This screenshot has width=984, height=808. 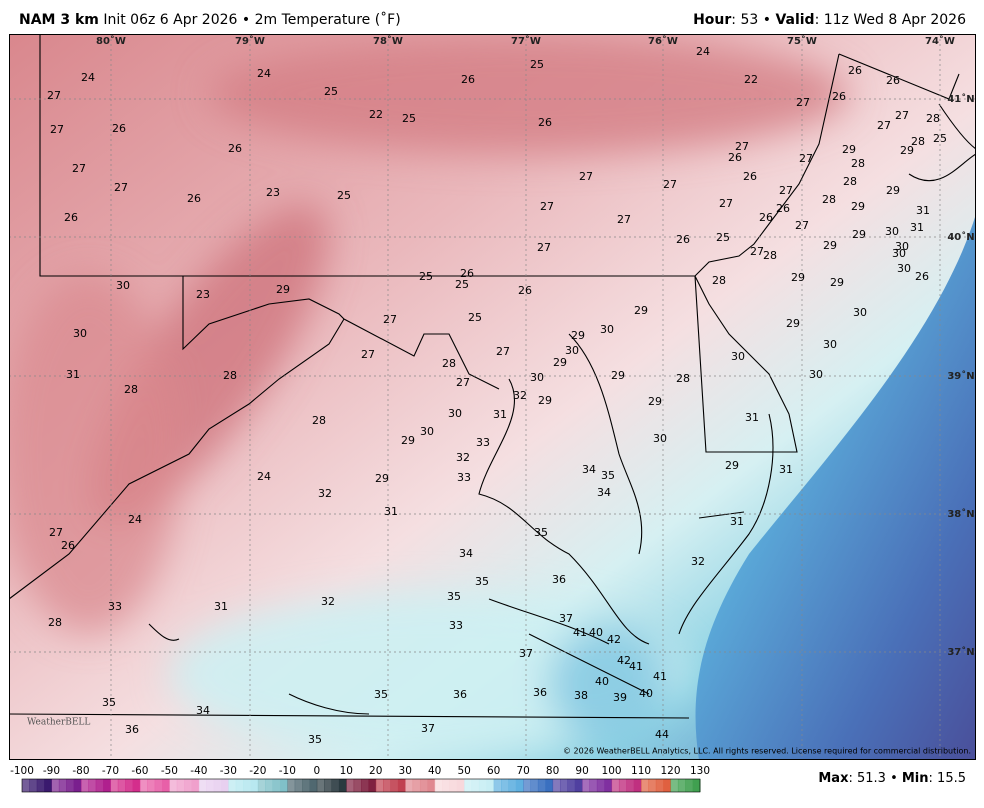 What do you see at coordinates (960, 514) in the screenshot?
I see `latitude-label: 38˚N` at bounding box center [960, 514].